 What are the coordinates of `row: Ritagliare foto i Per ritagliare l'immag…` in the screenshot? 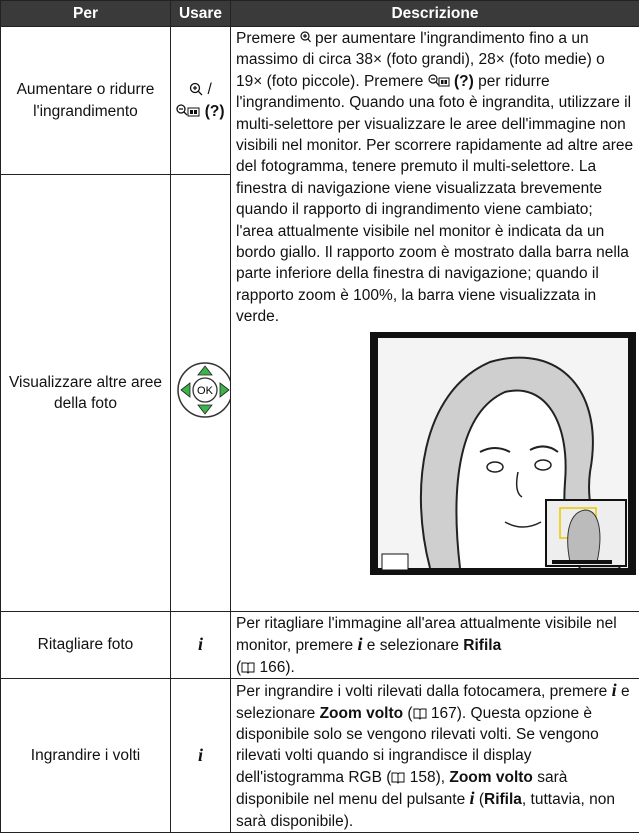 It's located at (320, 645).